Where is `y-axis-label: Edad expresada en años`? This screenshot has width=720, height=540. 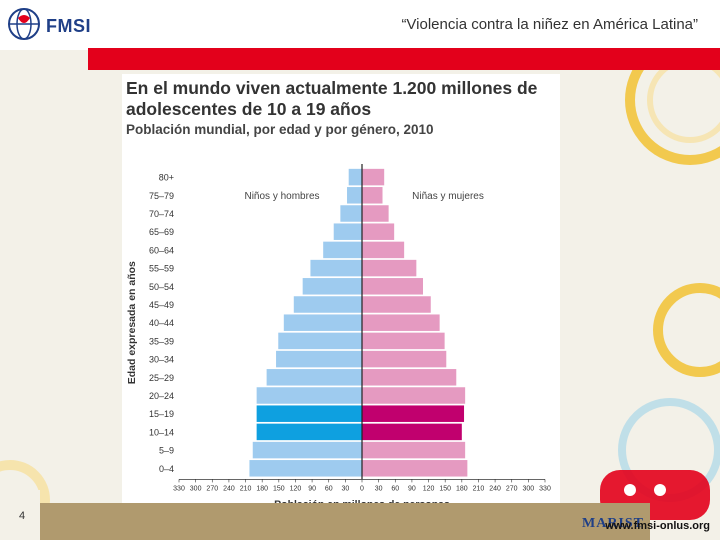
y-axis-label: Edad expresada en años is located at coordinates (132, 322).